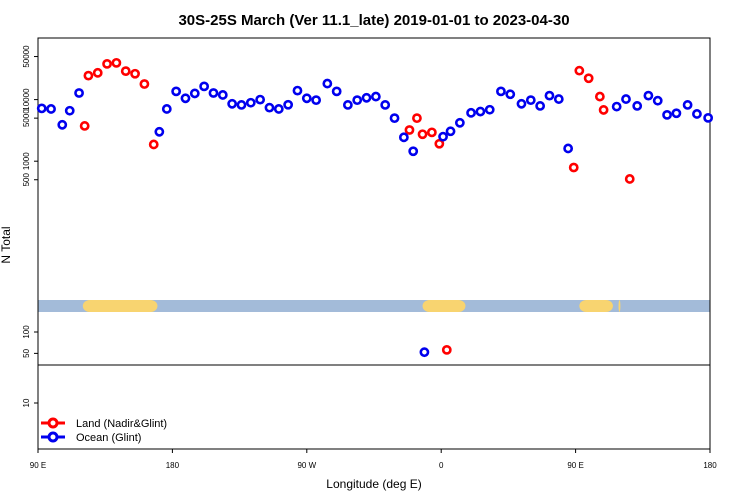 The width and height of the screenshot is (750, 500). What do you see at coordinates (26, 118) in the screenshot?
I see `y-tick-label-upper: 5000` at bounding box center [26, 118].